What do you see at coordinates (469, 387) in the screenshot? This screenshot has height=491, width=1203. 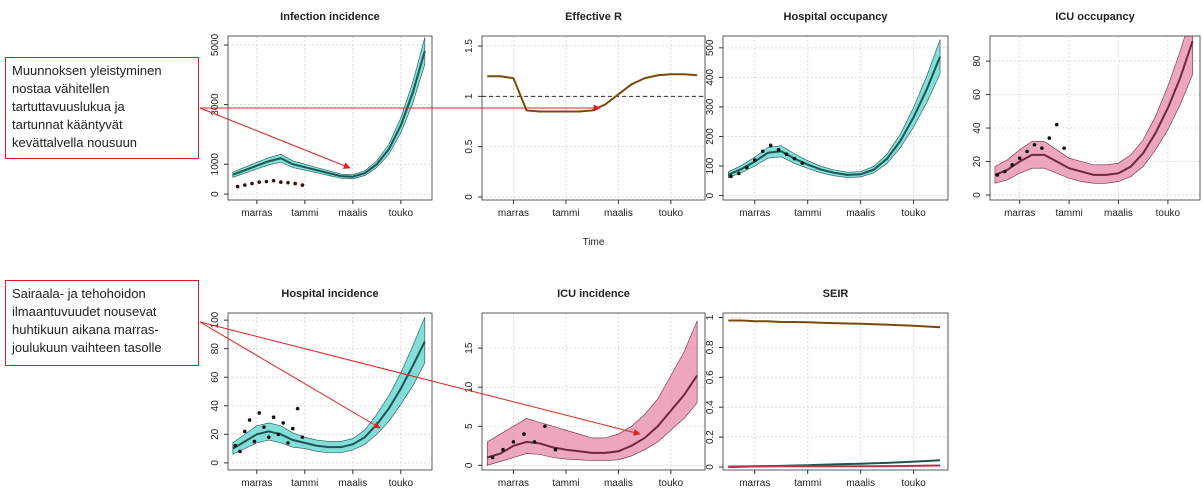 I see `y-tick-label: 10` at bounding box center [469, 387].